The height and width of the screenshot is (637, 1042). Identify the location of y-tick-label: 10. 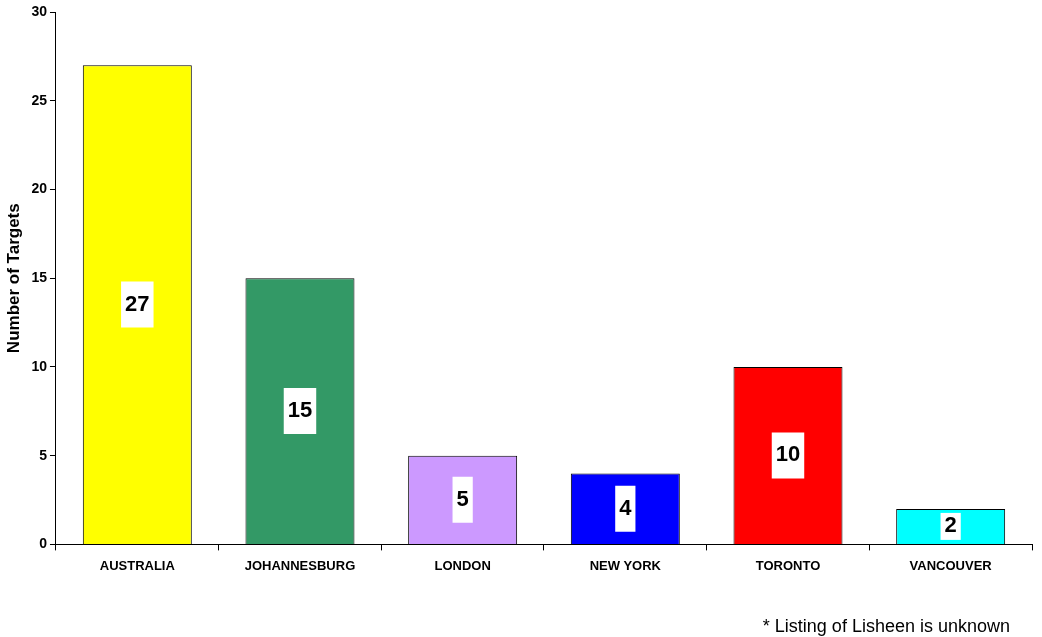
(39, 365).